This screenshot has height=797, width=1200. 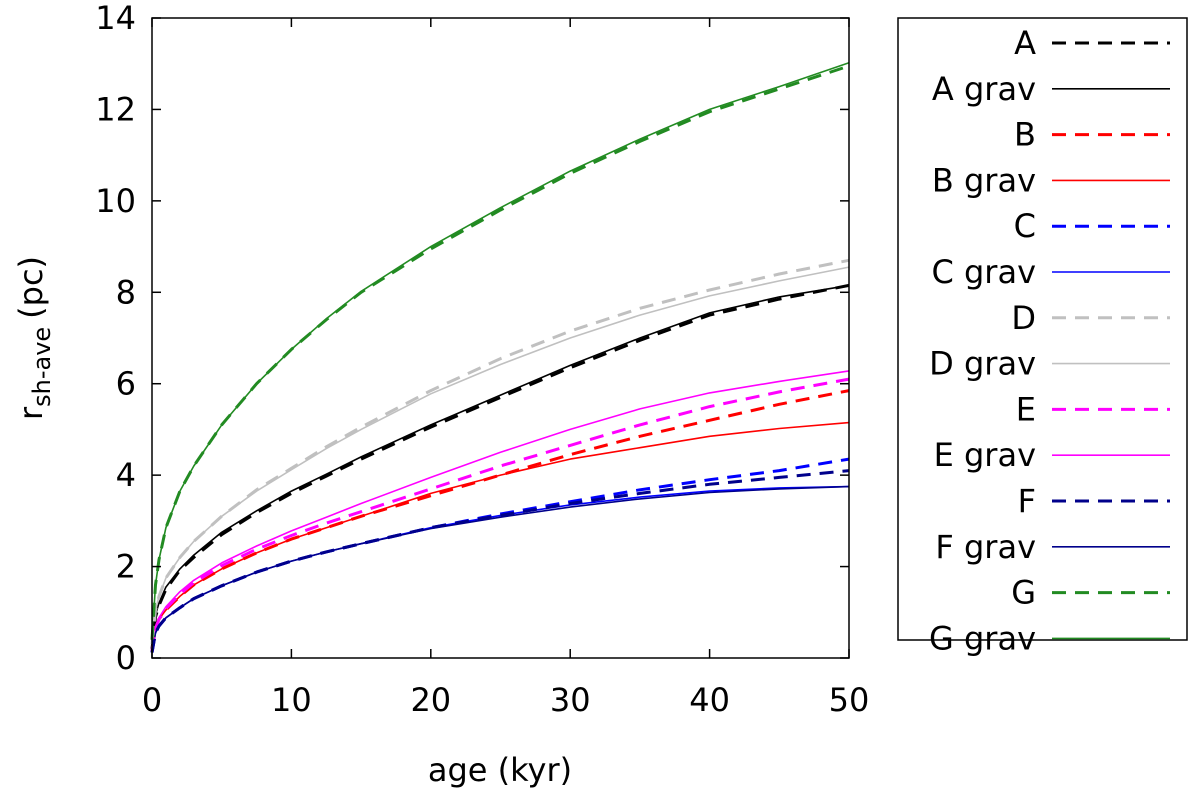 I want to click on x-tick-label: 50, so click(x=849, y=700).